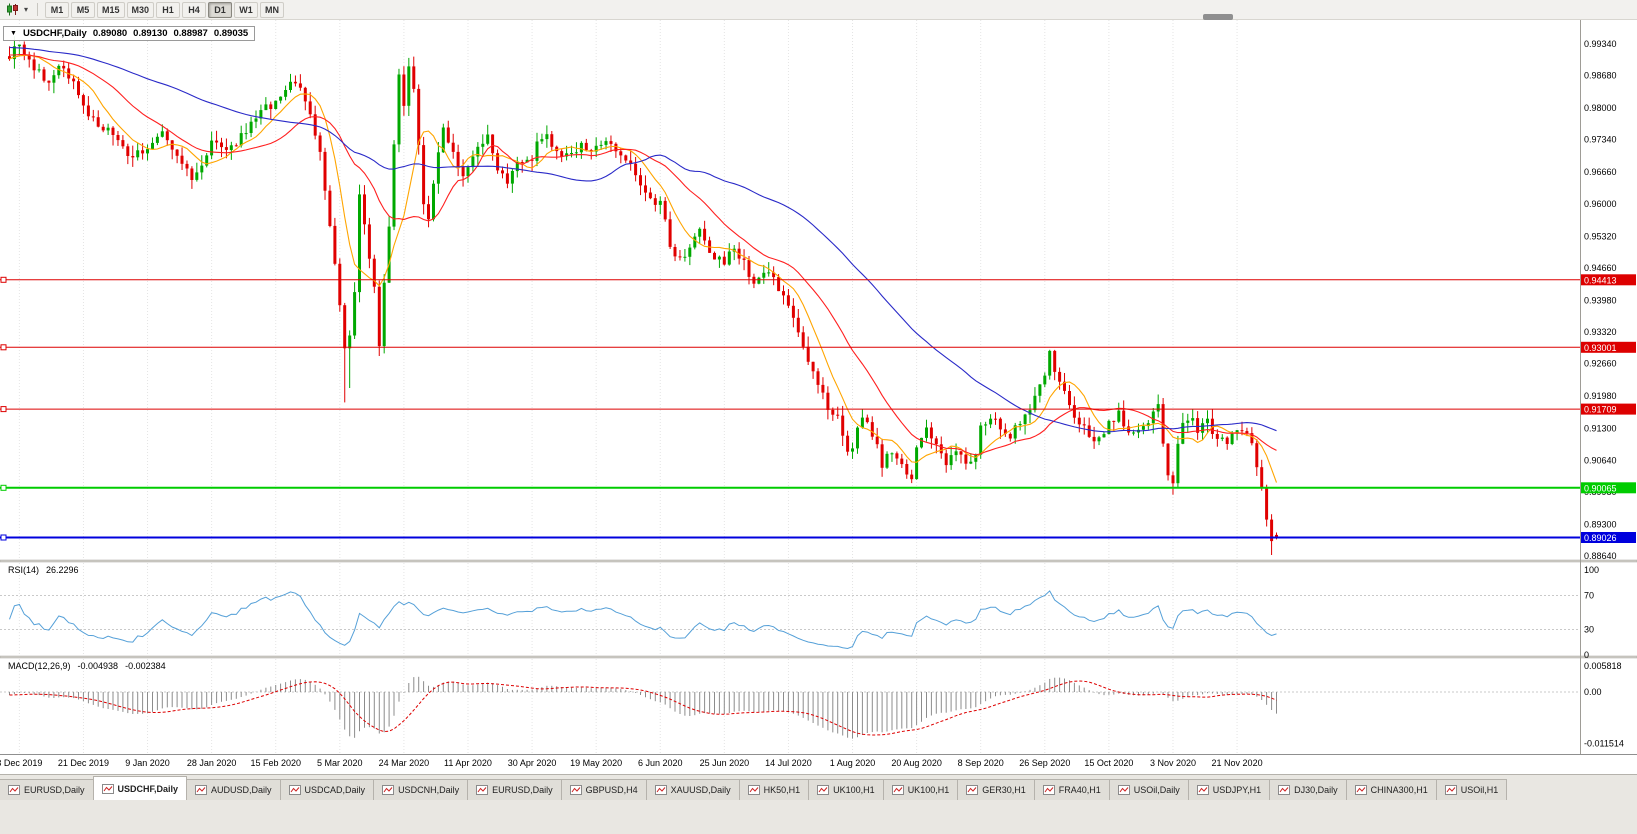  What do you see at coordinates (1593, 692) in the screenshot?
I see `macd-axis-label: 0.00` at bounding box center [1593, 692].